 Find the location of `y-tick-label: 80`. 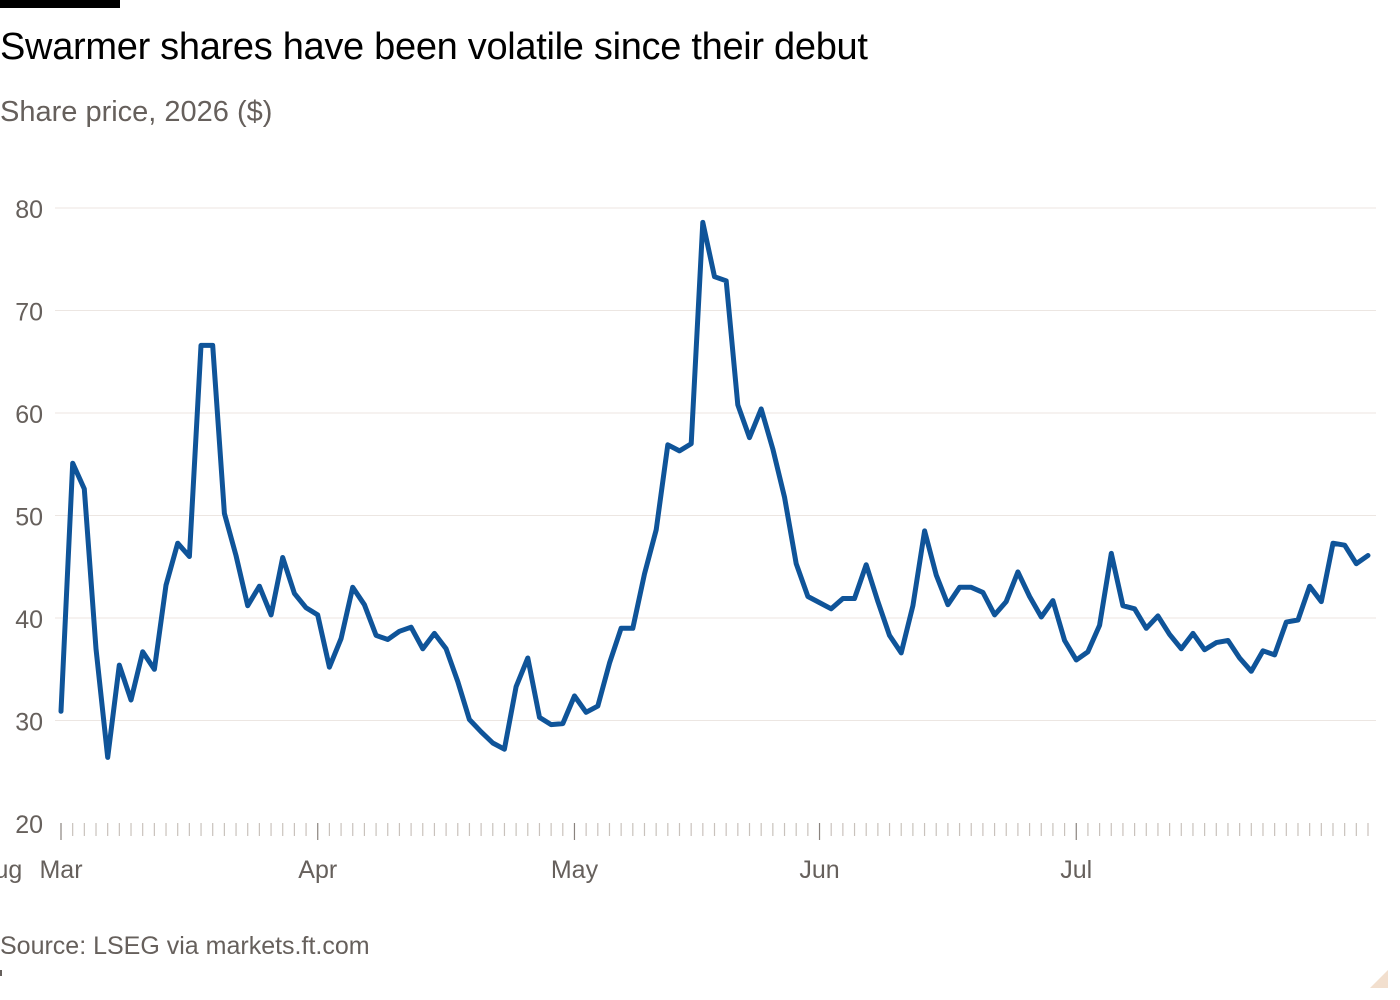

y-tick-label: 80 is located at coordinates (29, 210).